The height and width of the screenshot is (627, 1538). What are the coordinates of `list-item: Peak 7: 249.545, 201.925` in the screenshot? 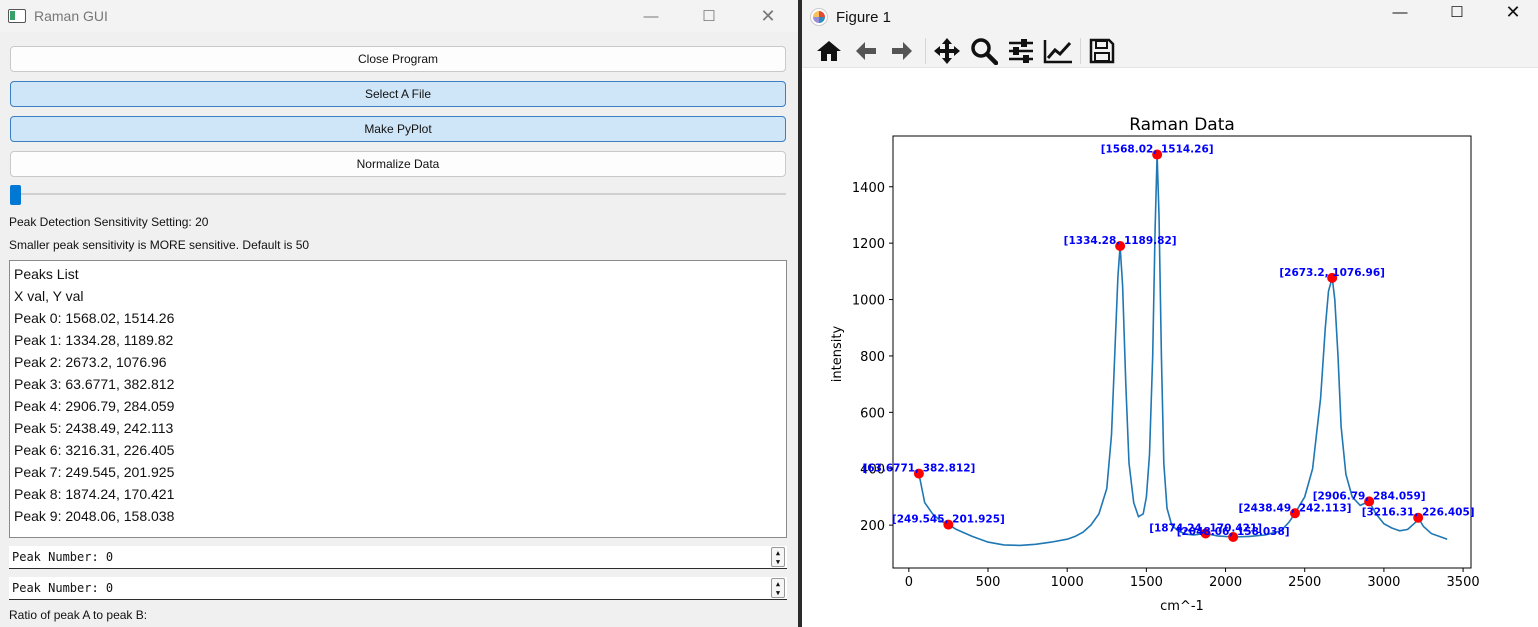 It's located at (94, 472).